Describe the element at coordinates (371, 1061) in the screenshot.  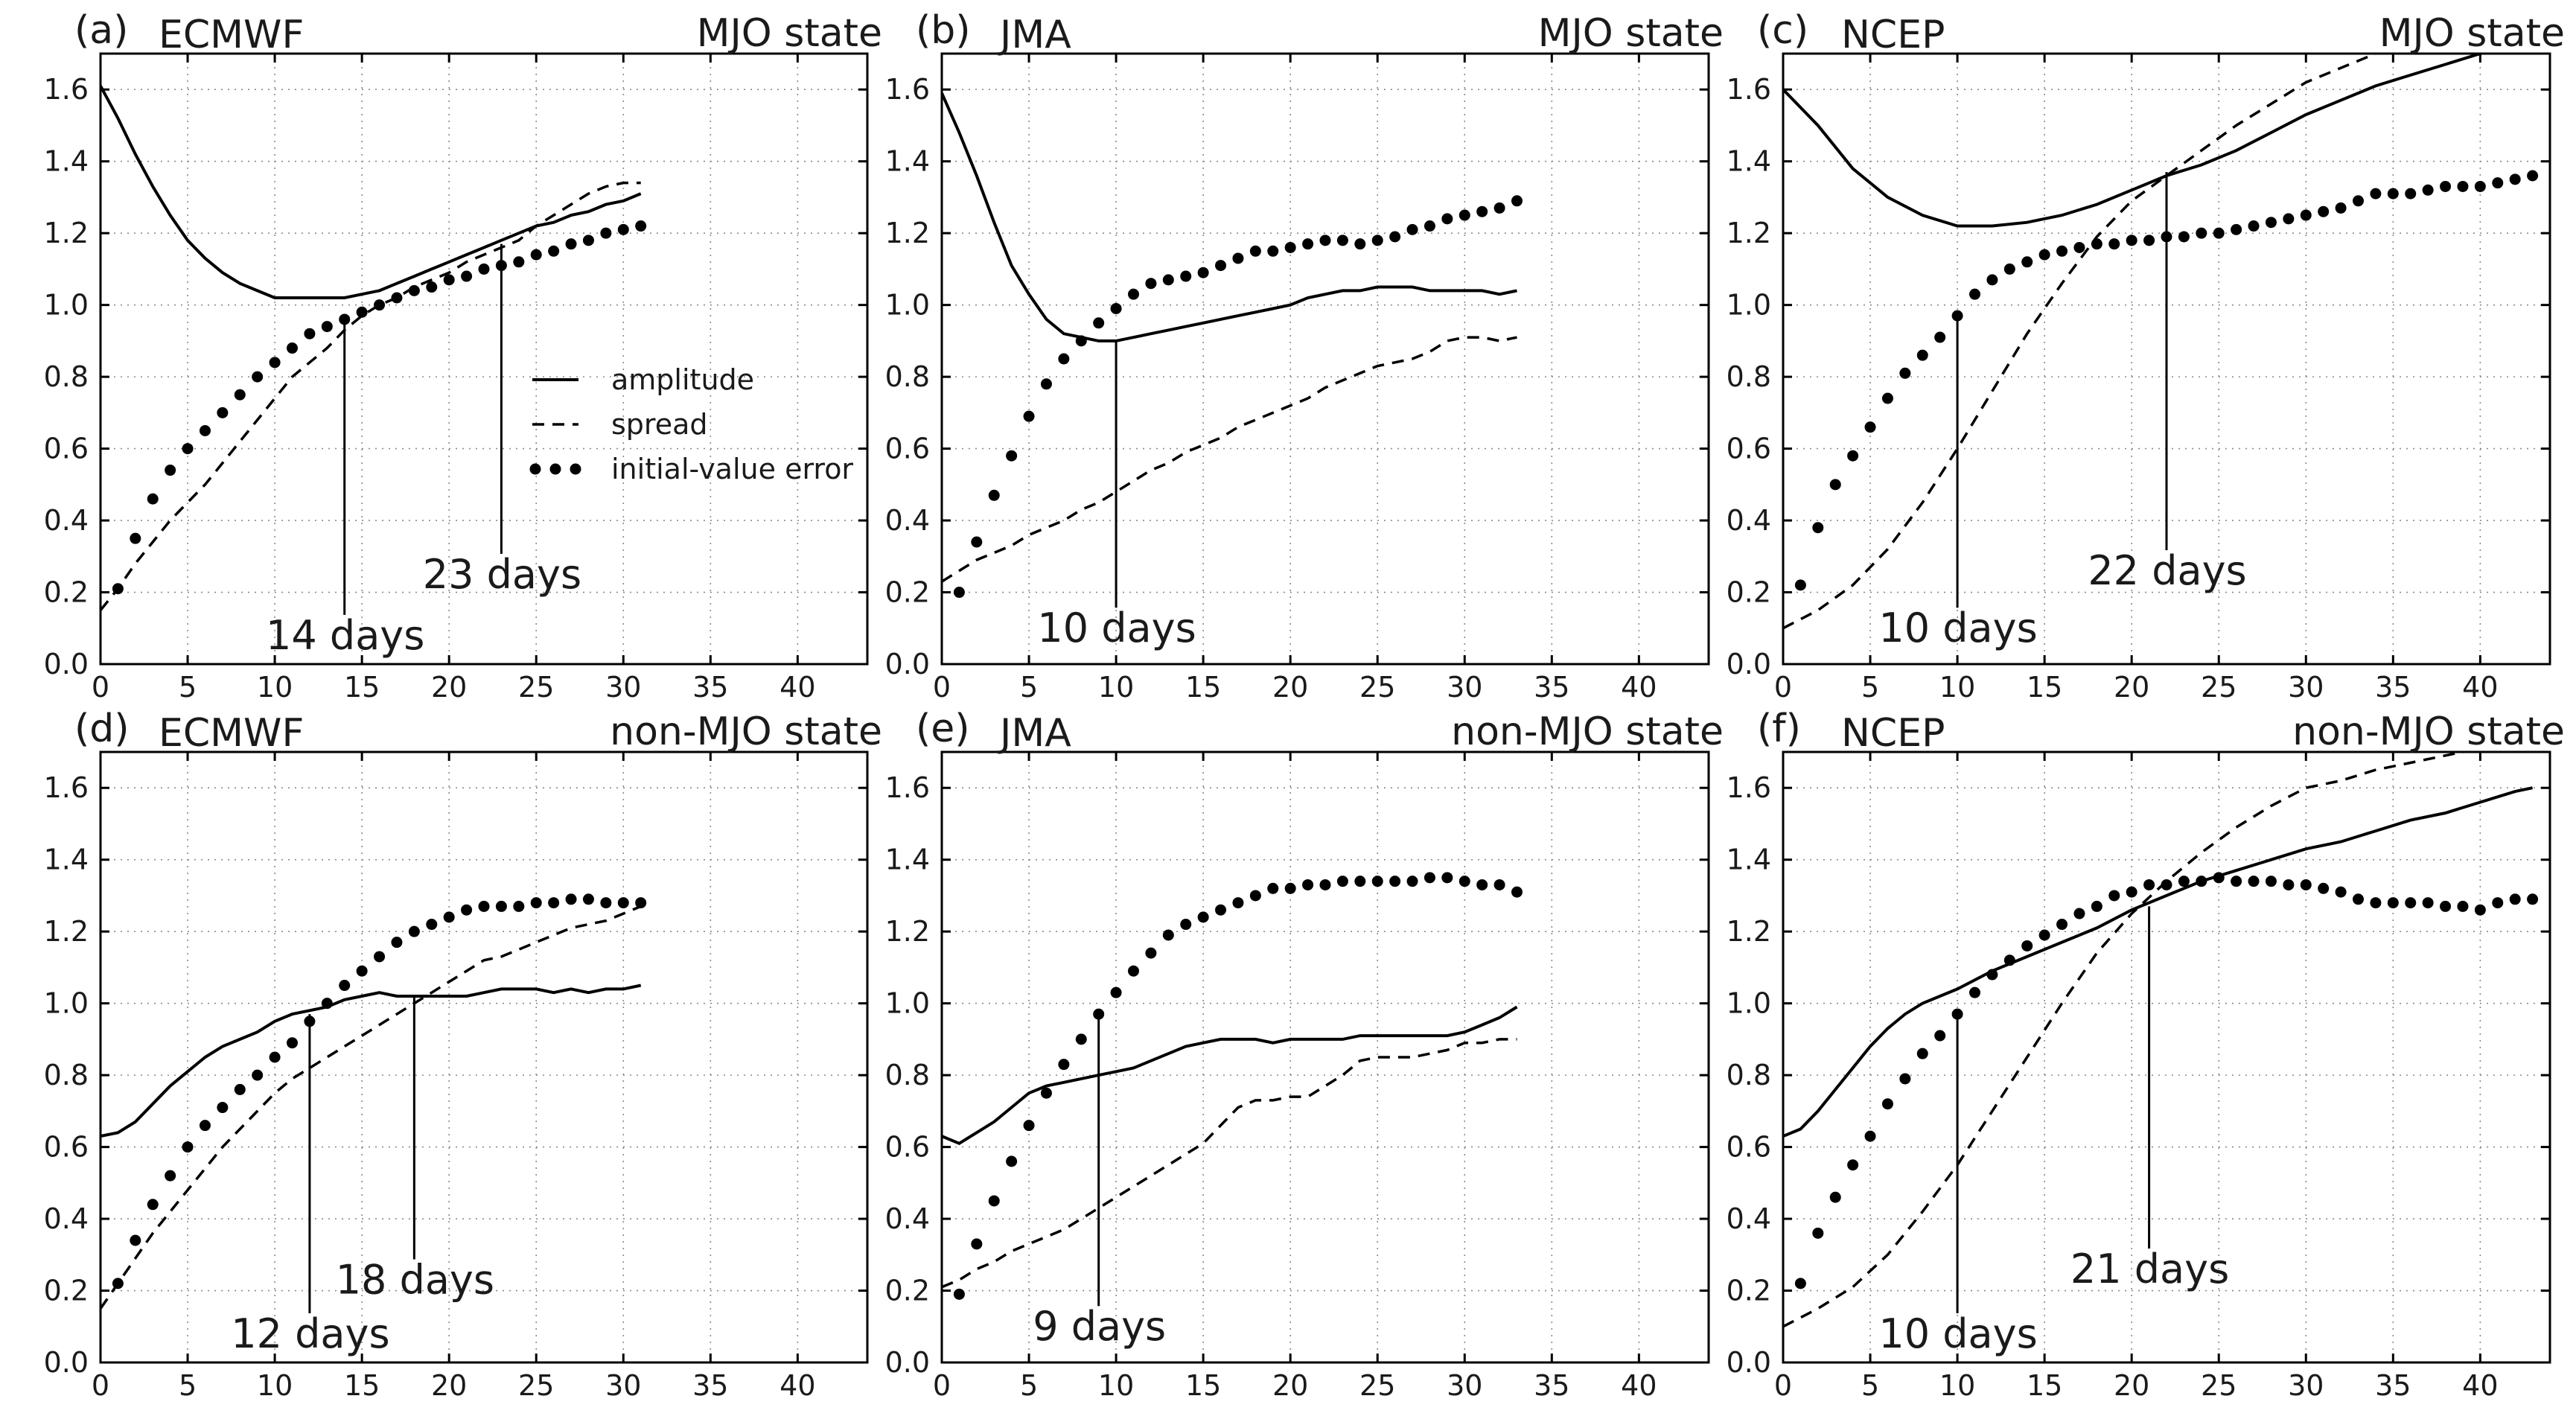
I see `amplitude-line` at that location.